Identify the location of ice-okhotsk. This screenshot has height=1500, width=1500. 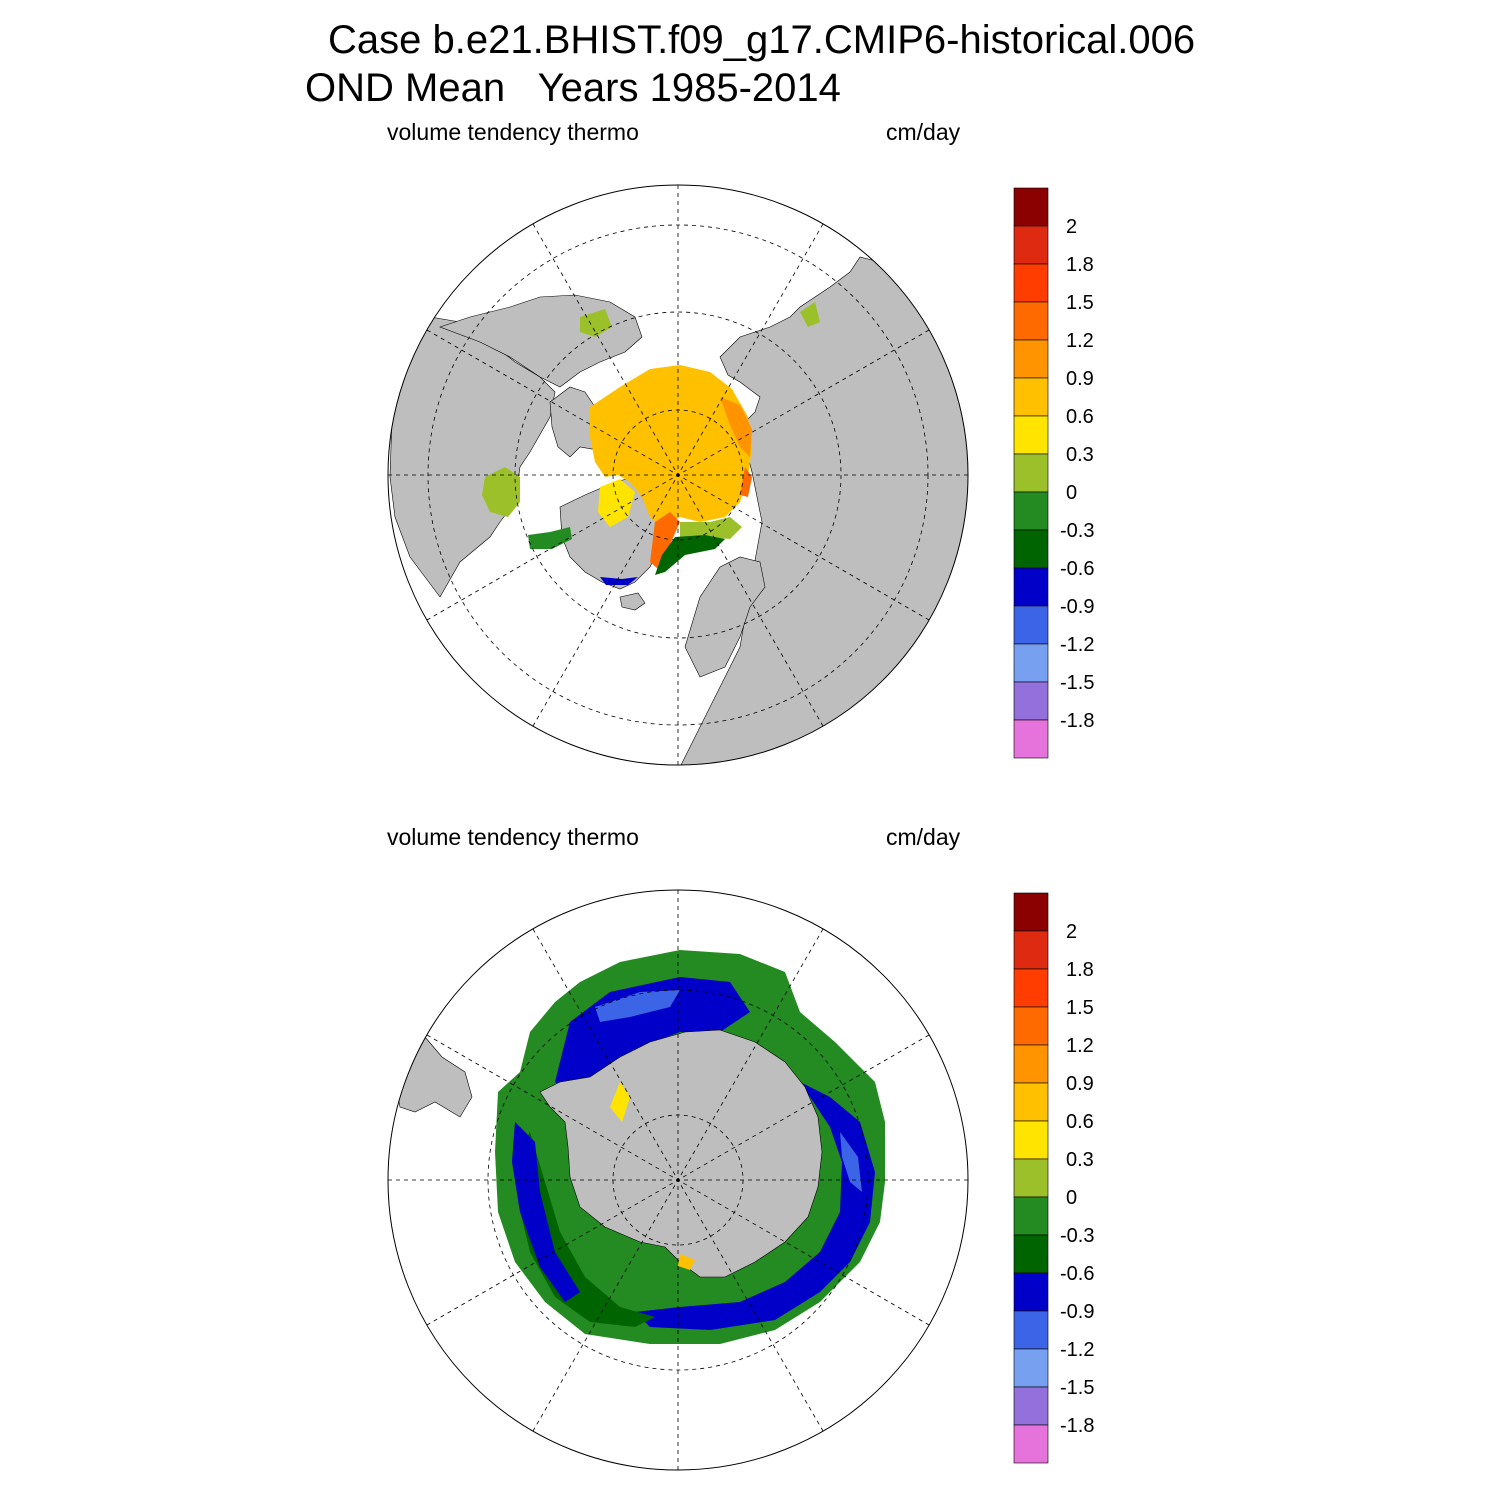
(810, 314).